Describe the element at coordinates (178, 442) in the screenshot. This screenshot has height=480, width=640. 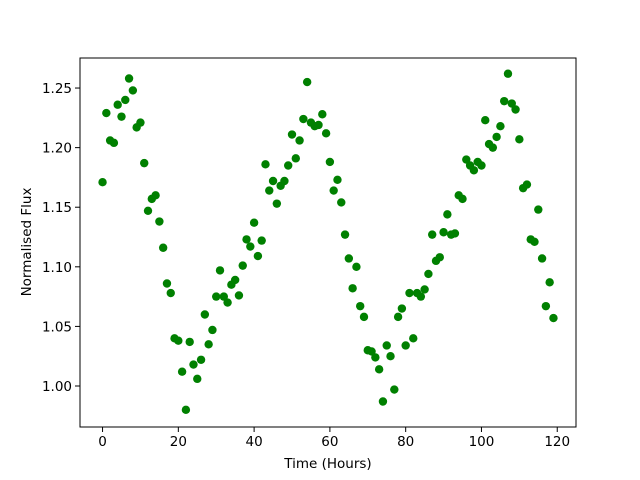
I see `x-tick-label: 20` at that location.